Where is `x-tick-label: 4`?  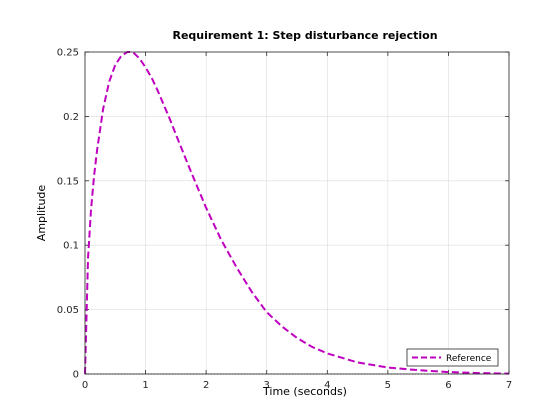 x-tick-label: 4 is located at coordinates (327, 385).